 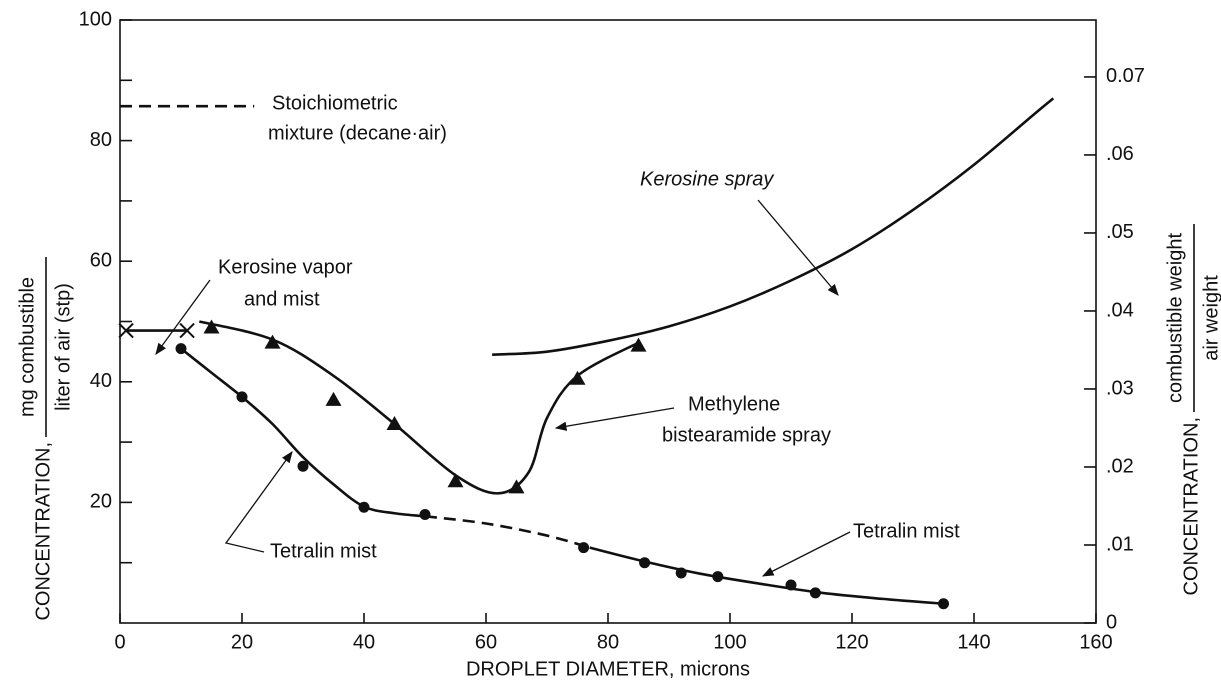 What do you see at coordinates (1120, 310) in the screenshot?
I see `y2-tick-label: .04` at bounding box center [1120, 310].